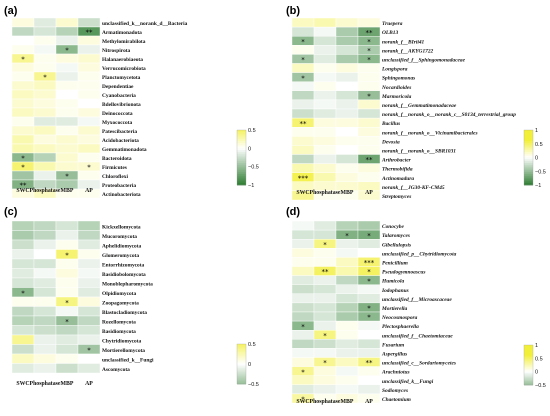 The width and height of the screenshot is (550, 416). What do you see at coordinates (303, 178) in the screenshot?
I see `significance-marker: ***` at bounding box center [303, 178].